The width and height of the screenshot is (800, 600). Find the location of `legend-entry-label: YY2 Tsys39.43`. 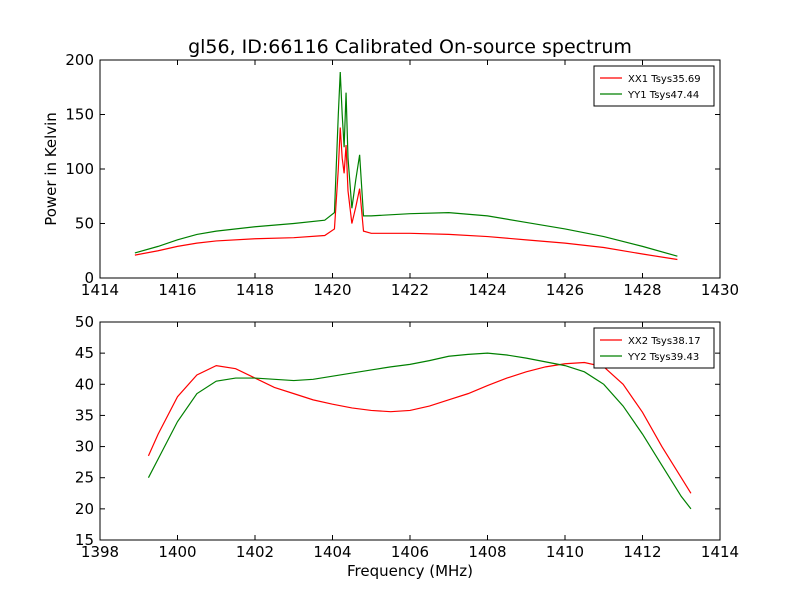

legend-entry-label: YY2 Tsys39.43 is located at coordinates (663, 357).